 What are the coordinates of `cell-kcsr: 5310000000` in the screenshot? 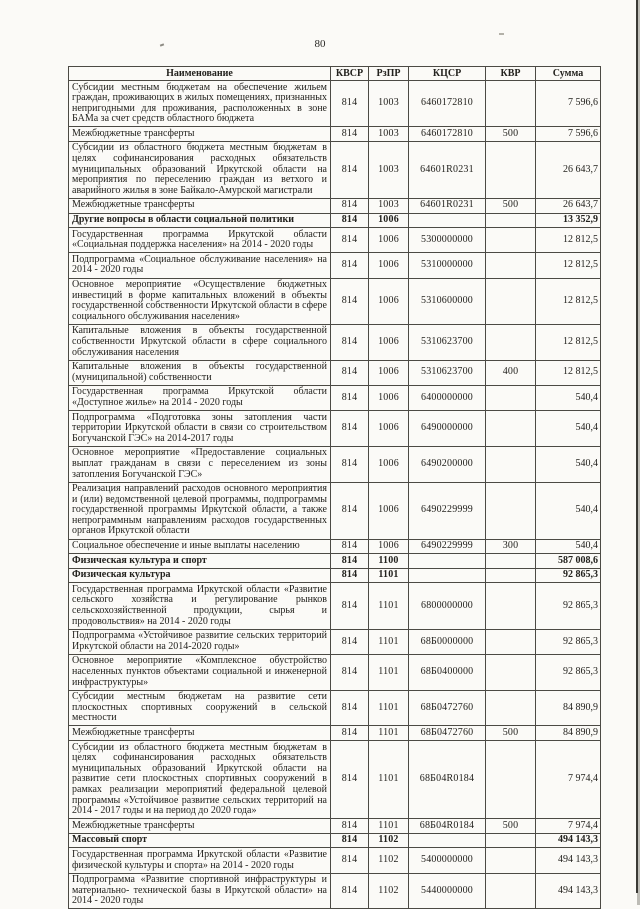 It's located at (447, 265).